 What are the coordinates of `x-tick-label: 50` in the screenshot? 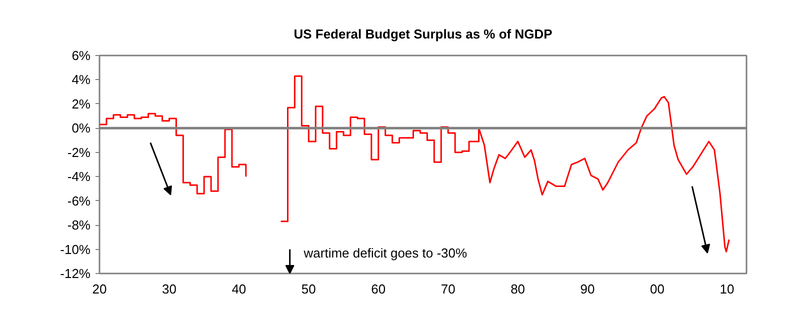 It's located at (308, 289).